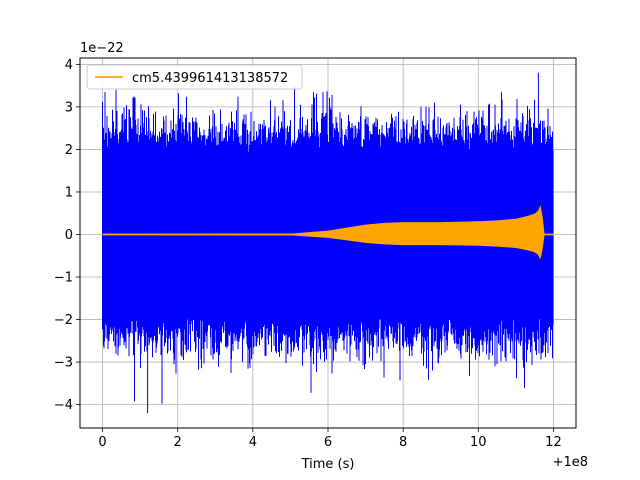 The height and width of the screenshot is (480, 640). Describe the element at coordinates (69, 192) in the screenshot. I see `y-tick-label: 1` at that location.